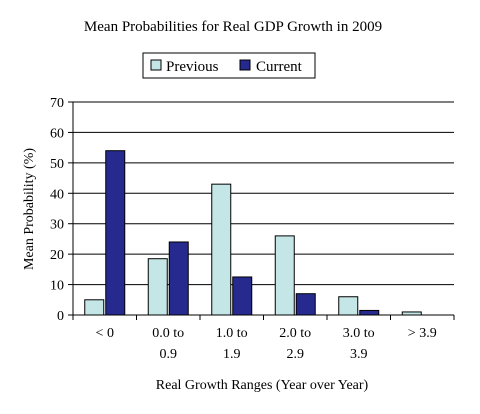  What do you see at coordinates (57, 194) in the screenshot?
I see `y-tick-label: 40` at bounding box center [57, 194].